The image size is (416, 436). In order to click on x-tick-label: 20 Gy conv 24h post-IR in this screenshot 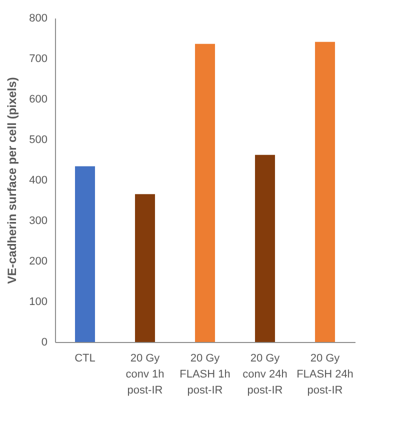, I will do `click(265, 374)`.